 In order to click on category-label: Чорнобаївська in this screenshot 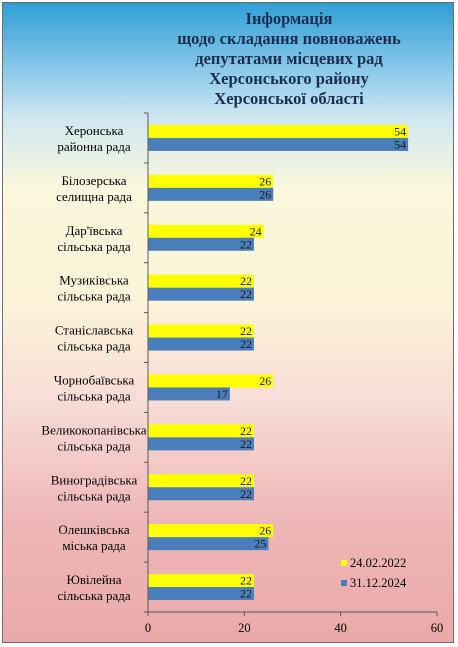, I will do `click(94, 379)`.